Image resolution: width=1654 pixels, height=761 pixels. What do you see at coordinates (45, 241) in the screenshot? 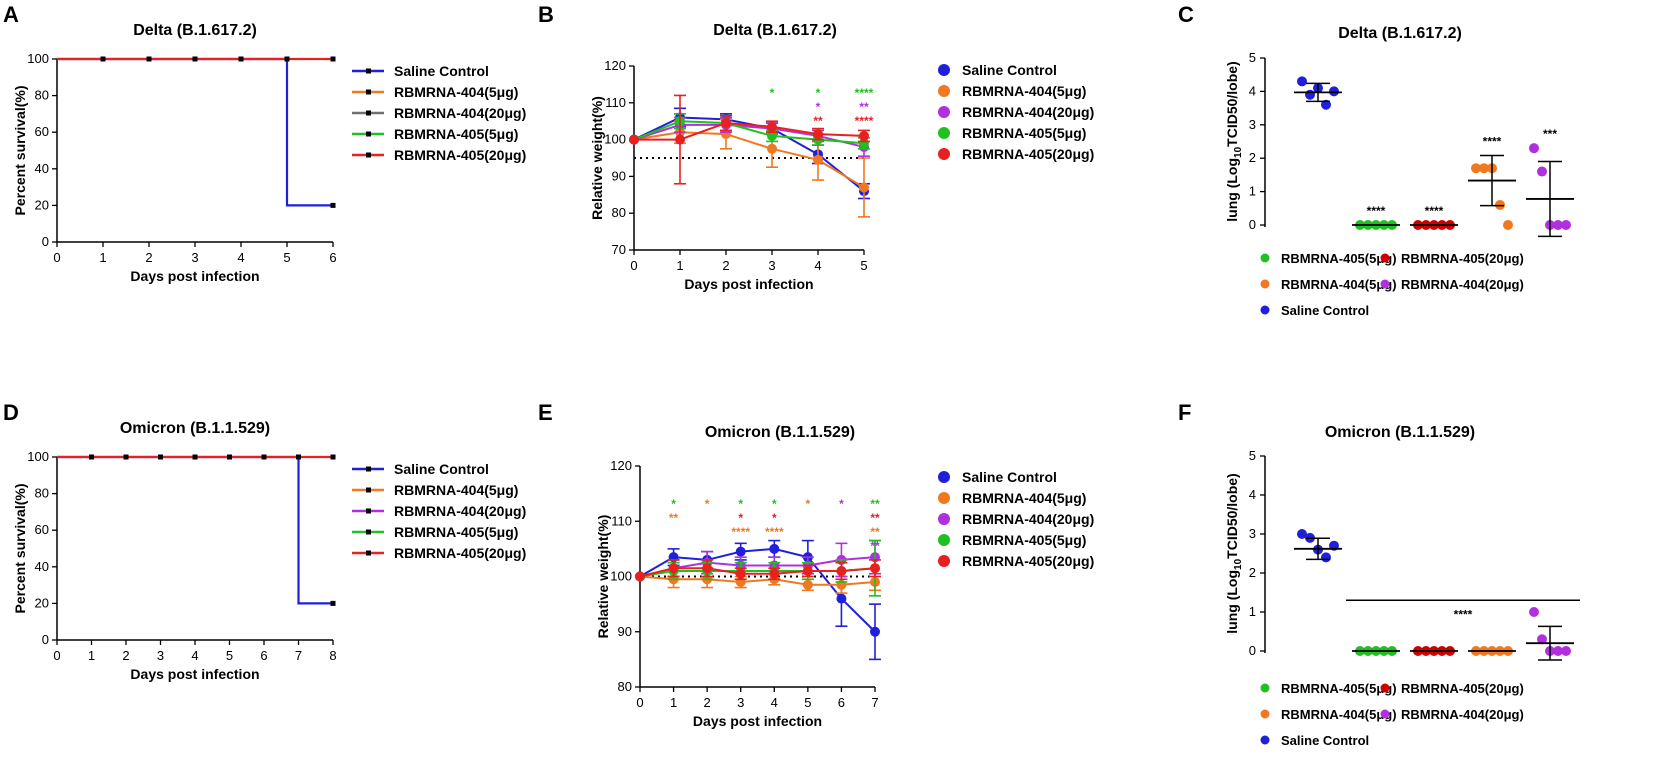
I see `y-tick-label: 0` at bounding box center [45, 241].